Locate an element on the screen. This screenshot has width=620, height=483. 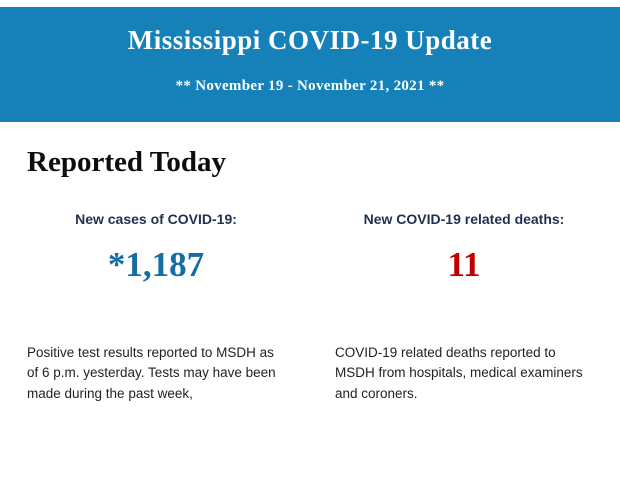
stat-value-deaths: 11 is located at coordinates (464, 264).